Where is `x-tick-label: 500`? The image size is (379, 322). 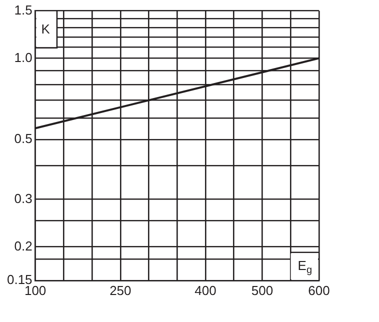
x-tick-label: 500 is located at coordinates (262, 290).